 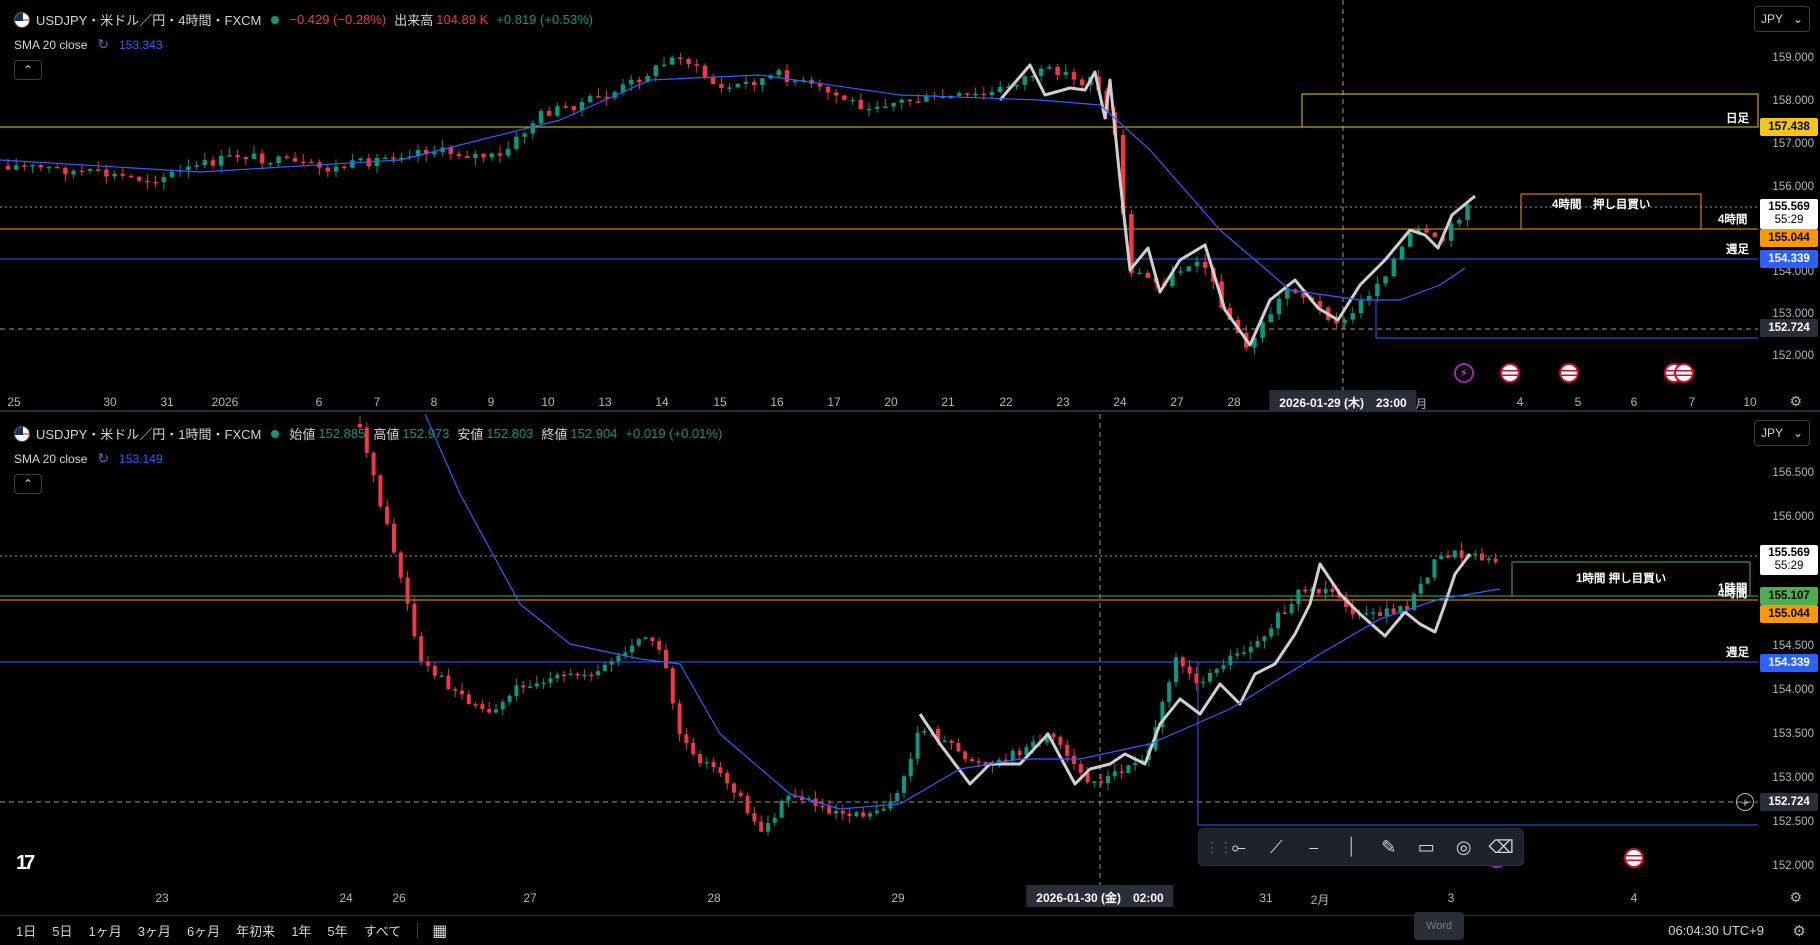 I want to click on drag-handle-icon: ⋮⋮, so click(x=1219, y=846).